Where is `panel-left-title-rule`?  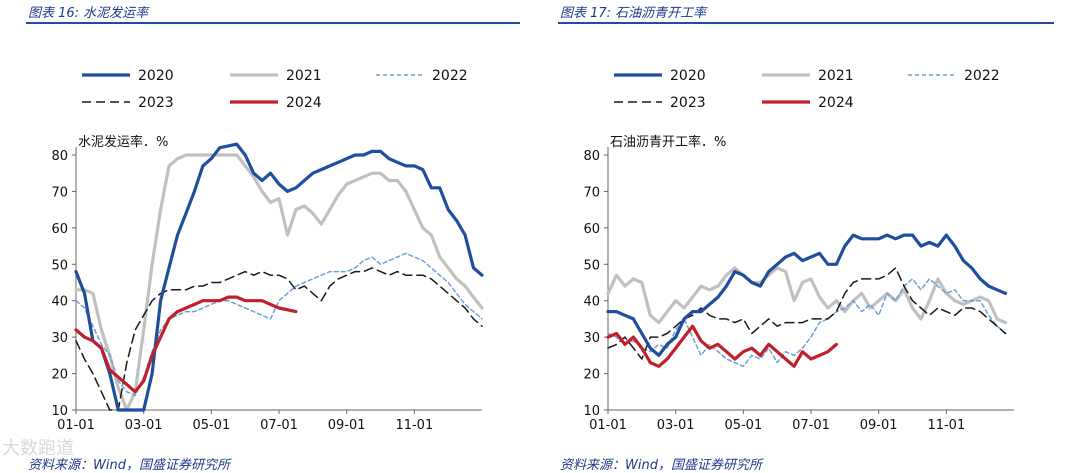 panel-left-title-rule is located at coordinates (273, 23).